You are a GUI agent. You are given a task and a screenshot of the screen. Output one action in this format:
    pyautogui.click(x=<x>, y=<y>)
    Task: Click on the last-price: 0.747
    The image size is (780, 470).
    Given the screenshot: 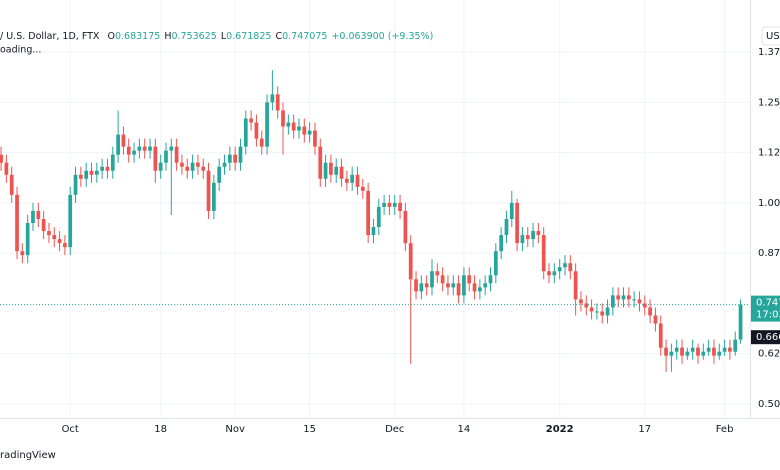 What is the action you would take?
    pyautogui.click(x=768, y=303)
    